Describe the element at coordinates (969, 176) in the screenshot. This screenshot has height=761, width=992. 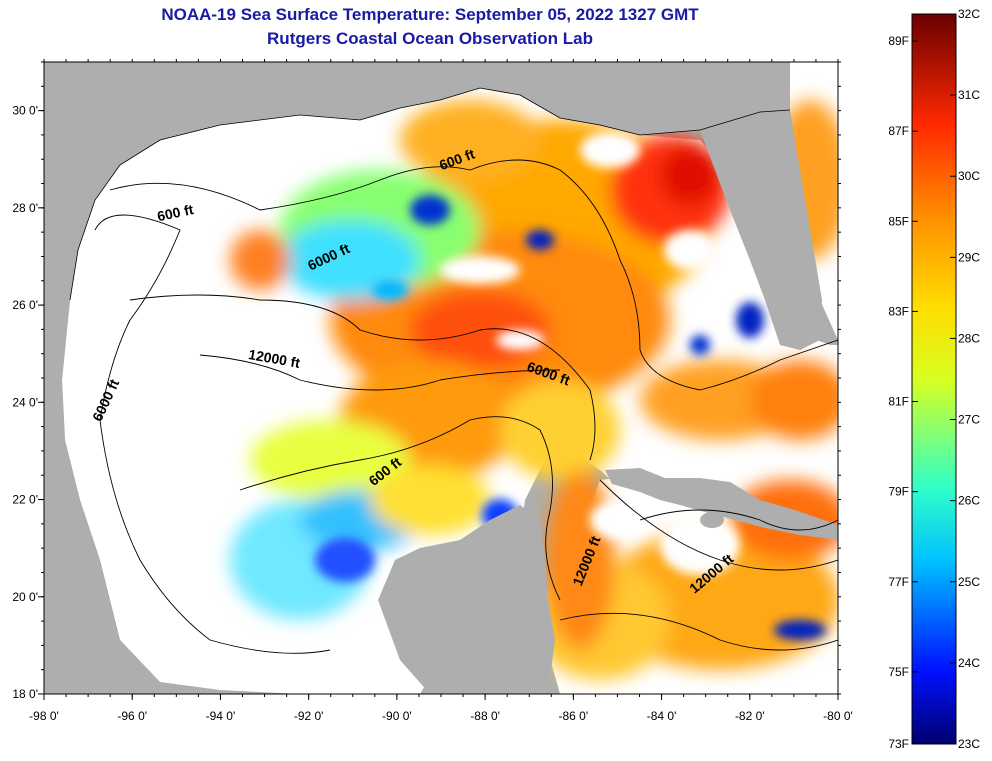
I see `cb-c-label: 30C` at that location.